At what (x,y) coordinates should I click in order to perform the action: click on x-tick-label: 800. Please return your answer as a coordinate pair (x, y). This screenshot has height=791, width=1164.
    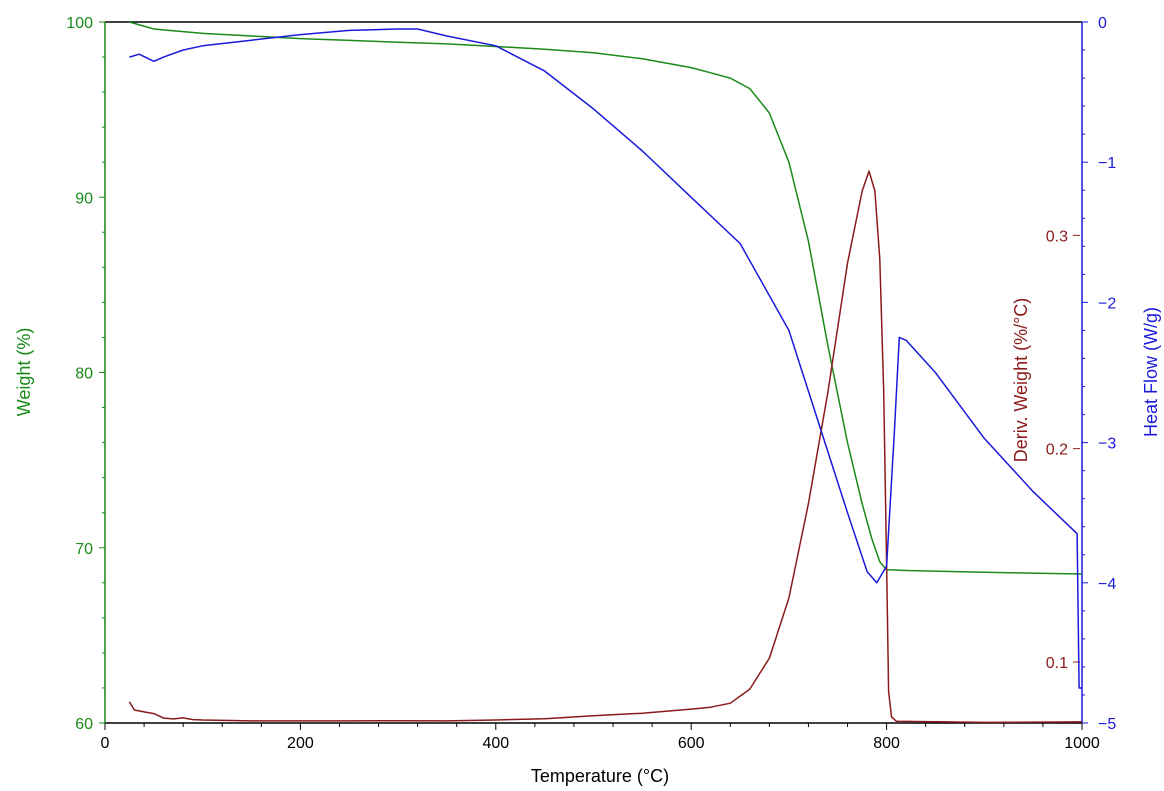
    Looking at the image, I should click on (886, 743).